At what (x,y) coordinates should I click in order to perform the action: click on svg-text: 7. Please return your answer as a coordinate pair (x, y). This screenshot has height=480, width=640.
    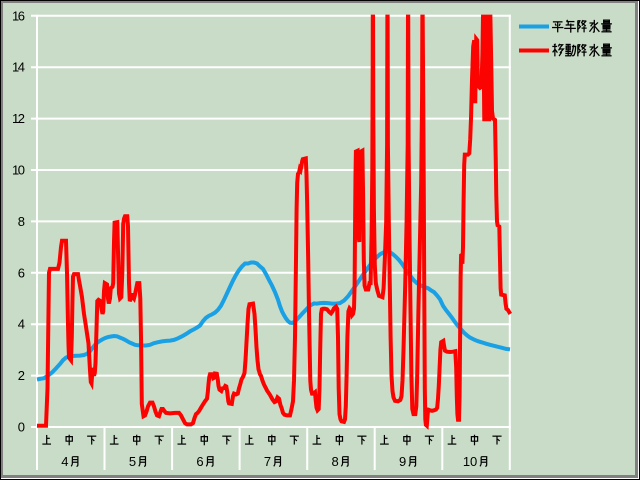
    Looking at the image, I should click on (267, 461).